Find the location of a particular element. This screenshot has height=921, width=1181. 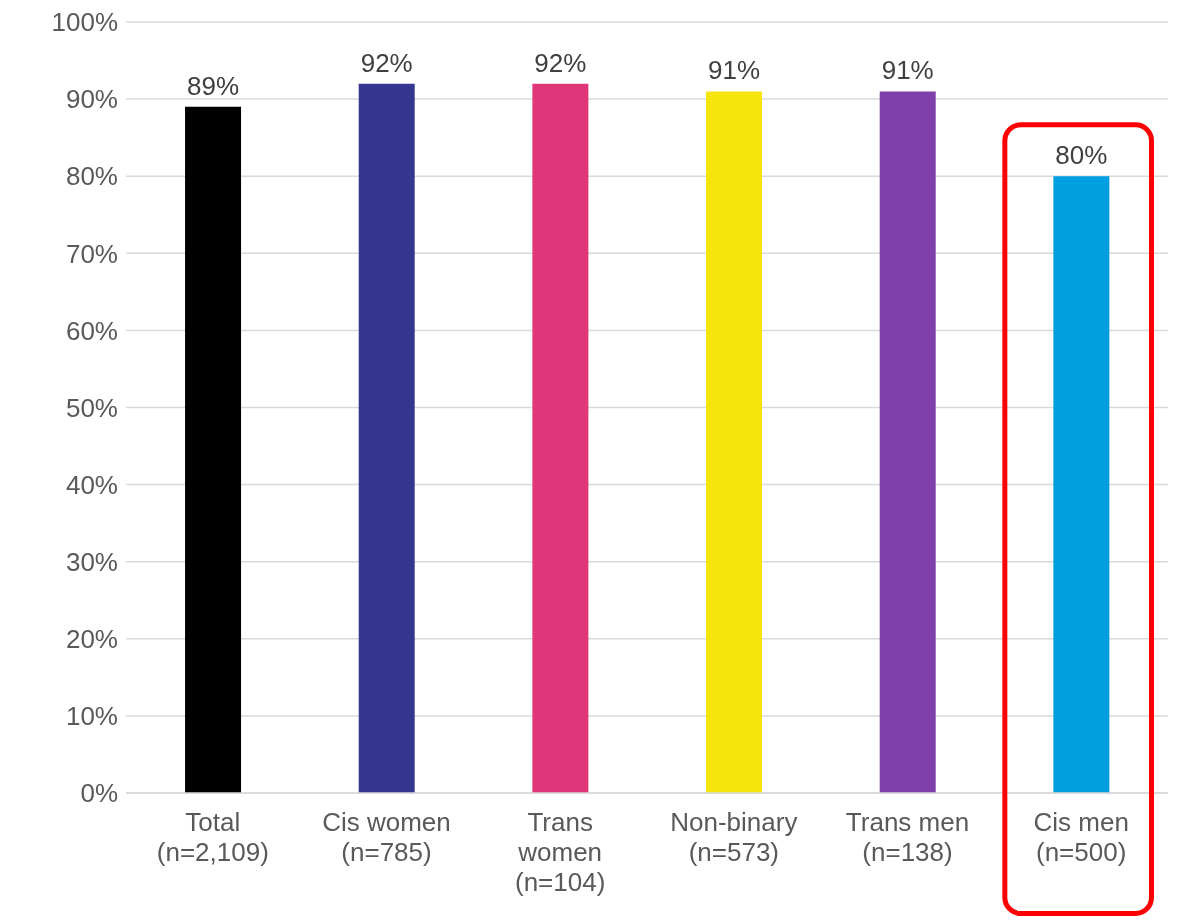

y-tick-label: 50% is located at coordinates (91, 407).